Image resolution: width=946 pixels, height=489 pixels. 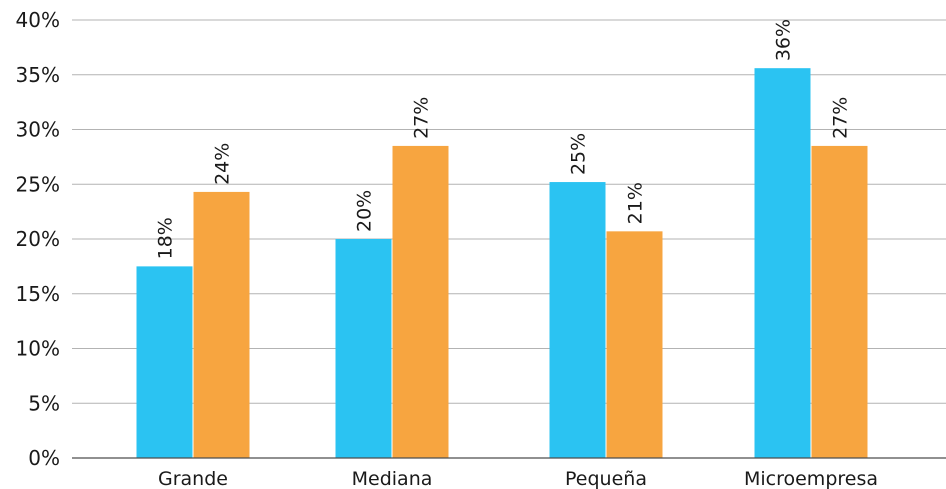 What do you see at coordinates (518, 478) in the screenshot?
I see `x-axis-category-labels: Grande Mediana Pequeña Microempresa` at bounding box center [518, 478].